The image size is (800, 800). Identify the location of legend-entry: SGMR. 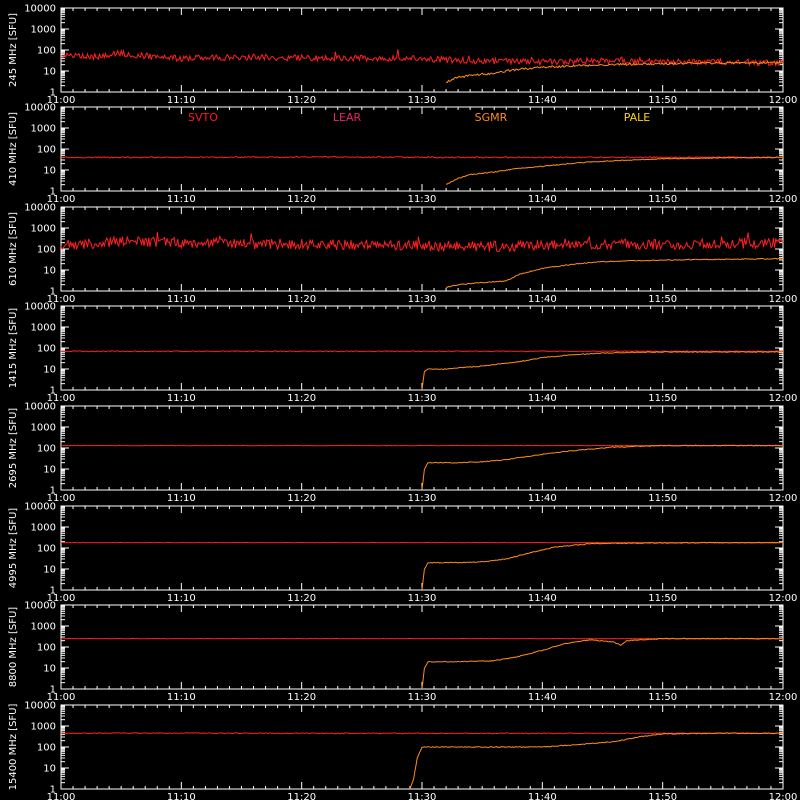
(491, 117).